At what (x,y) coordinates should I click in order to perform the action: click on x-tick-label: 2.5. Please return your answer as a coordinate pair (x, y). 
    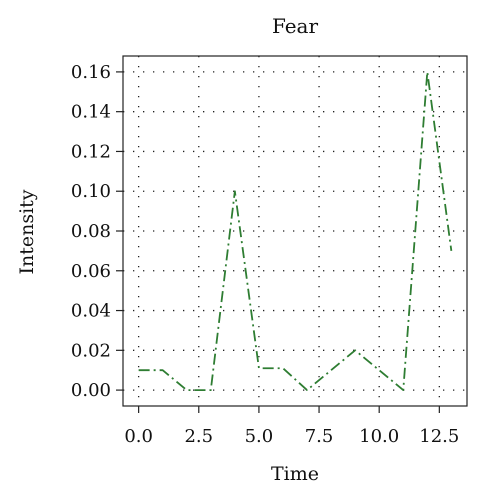
    Looking at the image, I should click on (198, 436).